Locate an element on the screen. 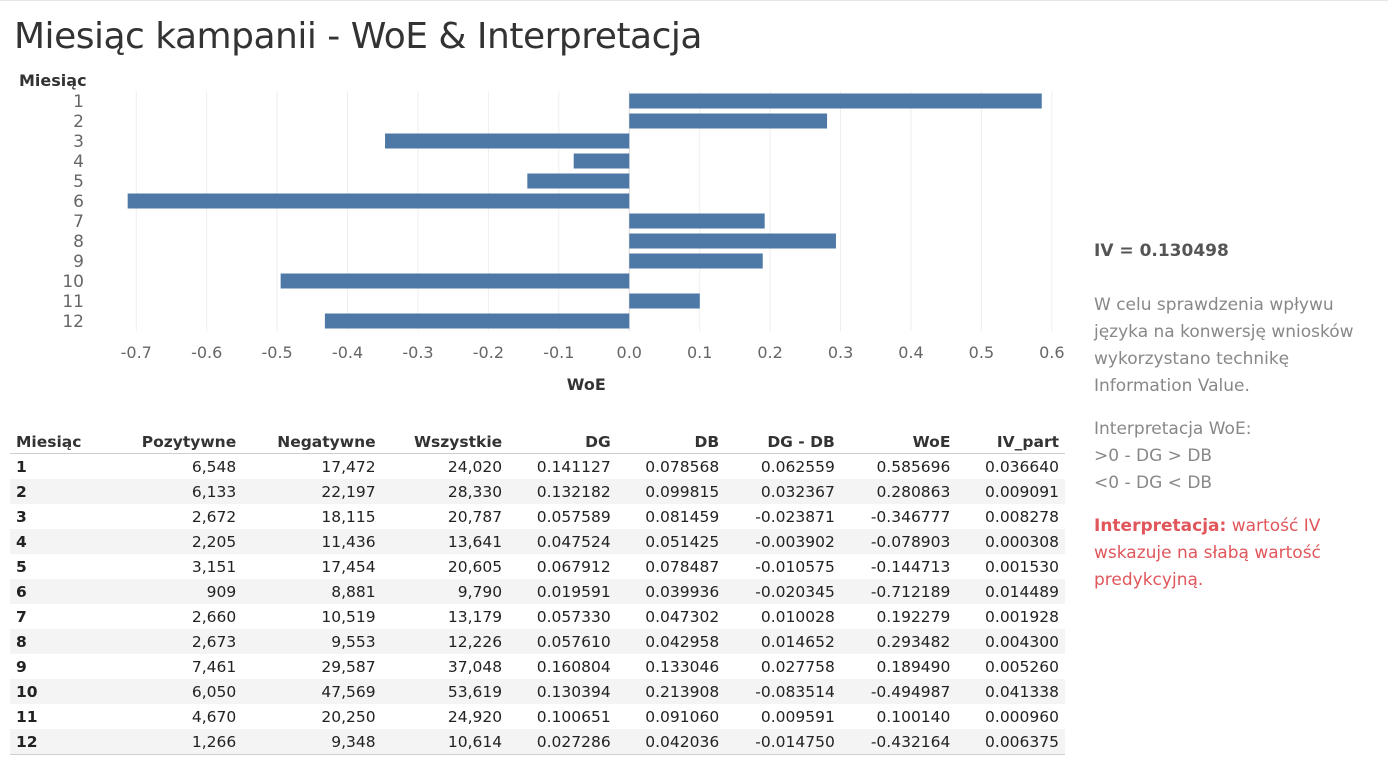 The height and width of the screenshot is (783, 1388). woe-negative-rule: <0 - DG < DB is located at coordinates (1153, 483).